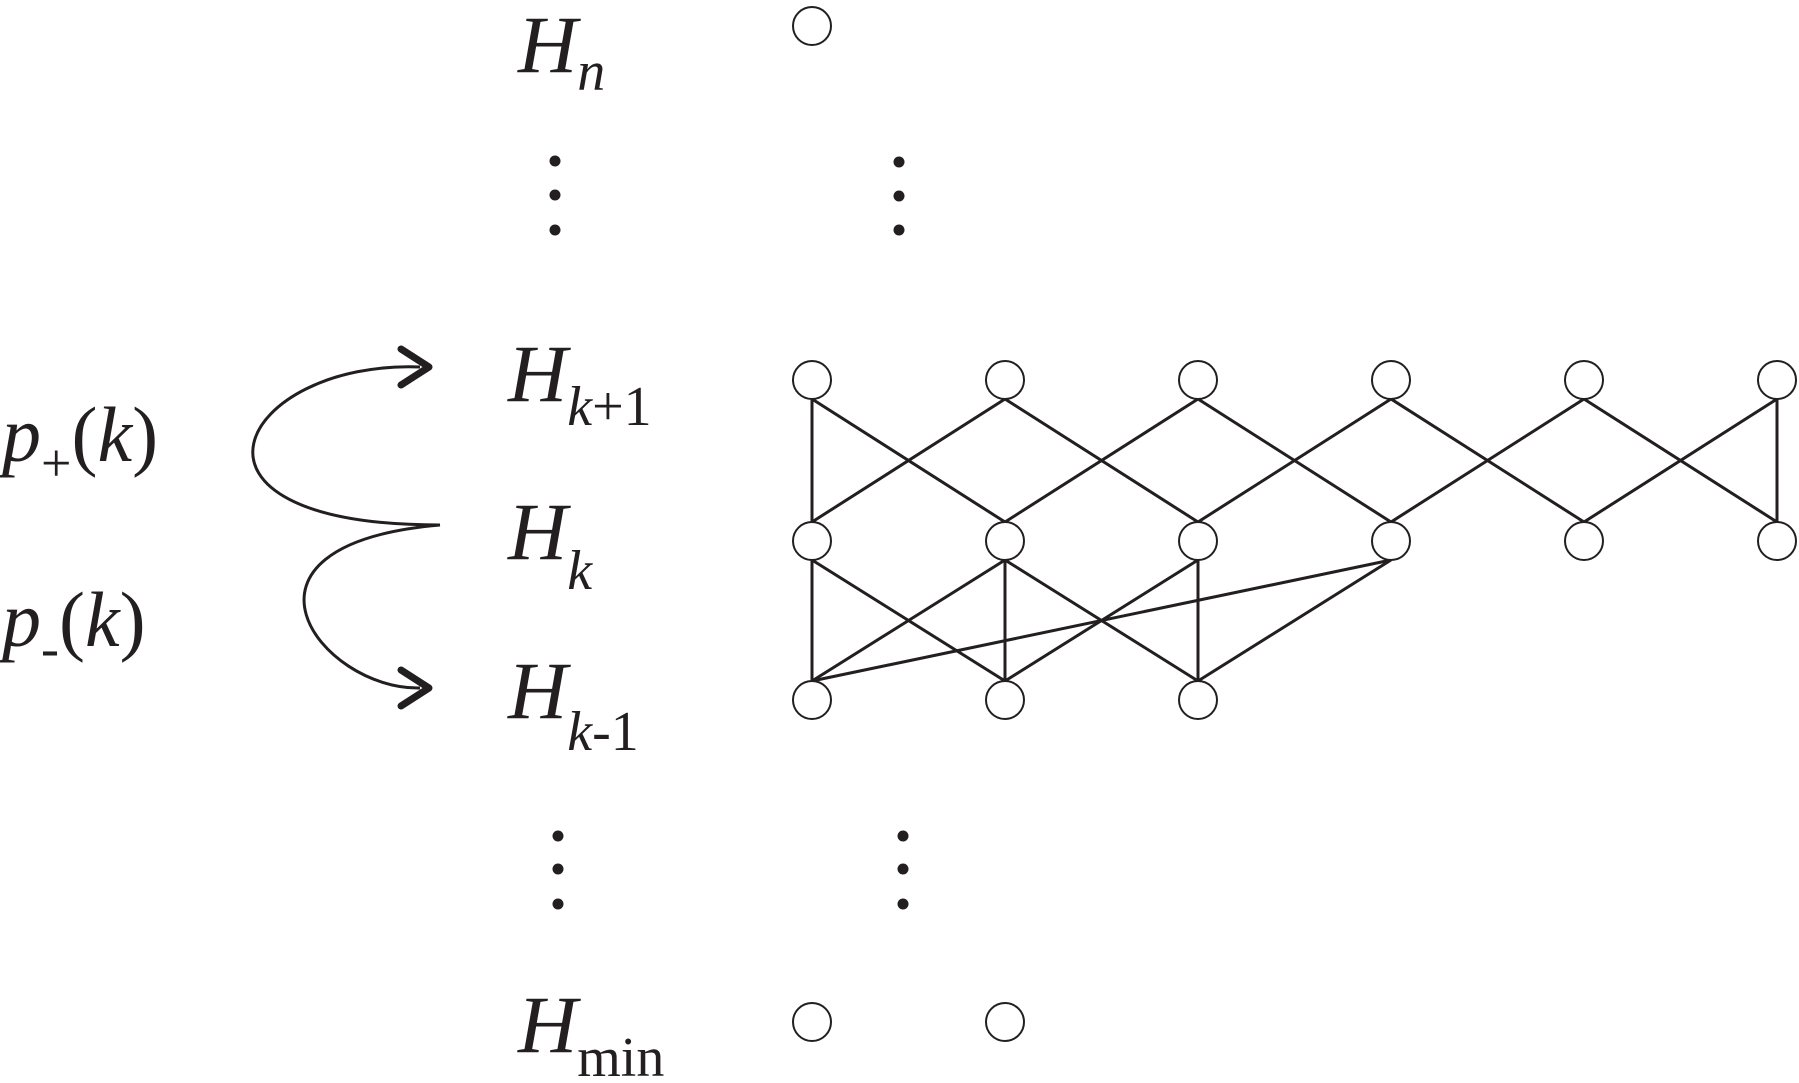 Image resolution: width=1799 pixels, height=1083 pixels. What do you see at coordinates (145, 434) in the screenshot?
I see `label-p-plus-close: )` at bounding box center [145, 434].